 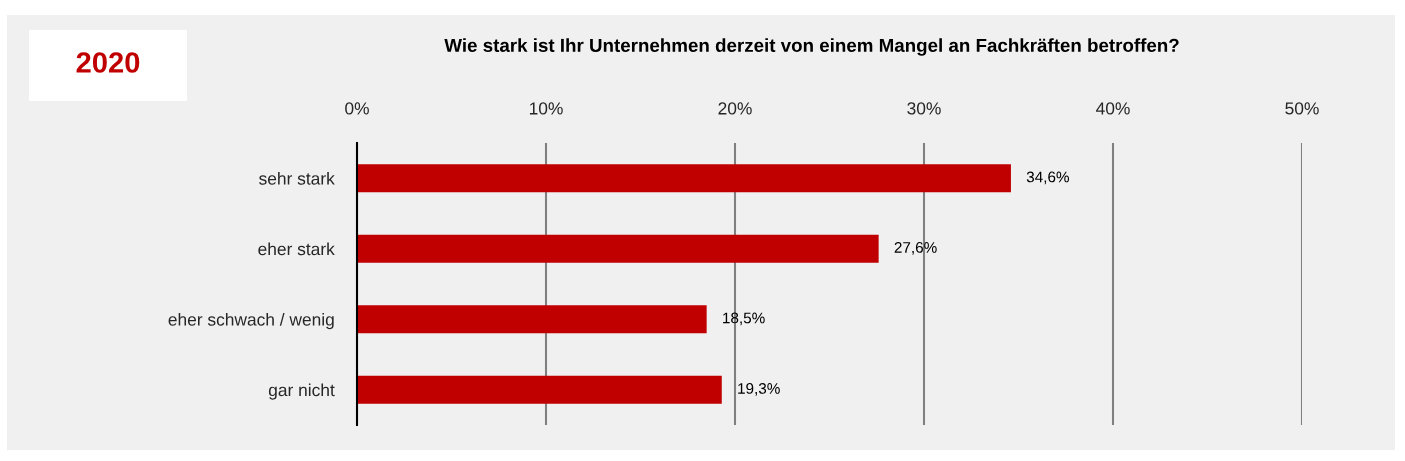 I want to click on x-tick-label: 10%, so click(x=546, y=108).